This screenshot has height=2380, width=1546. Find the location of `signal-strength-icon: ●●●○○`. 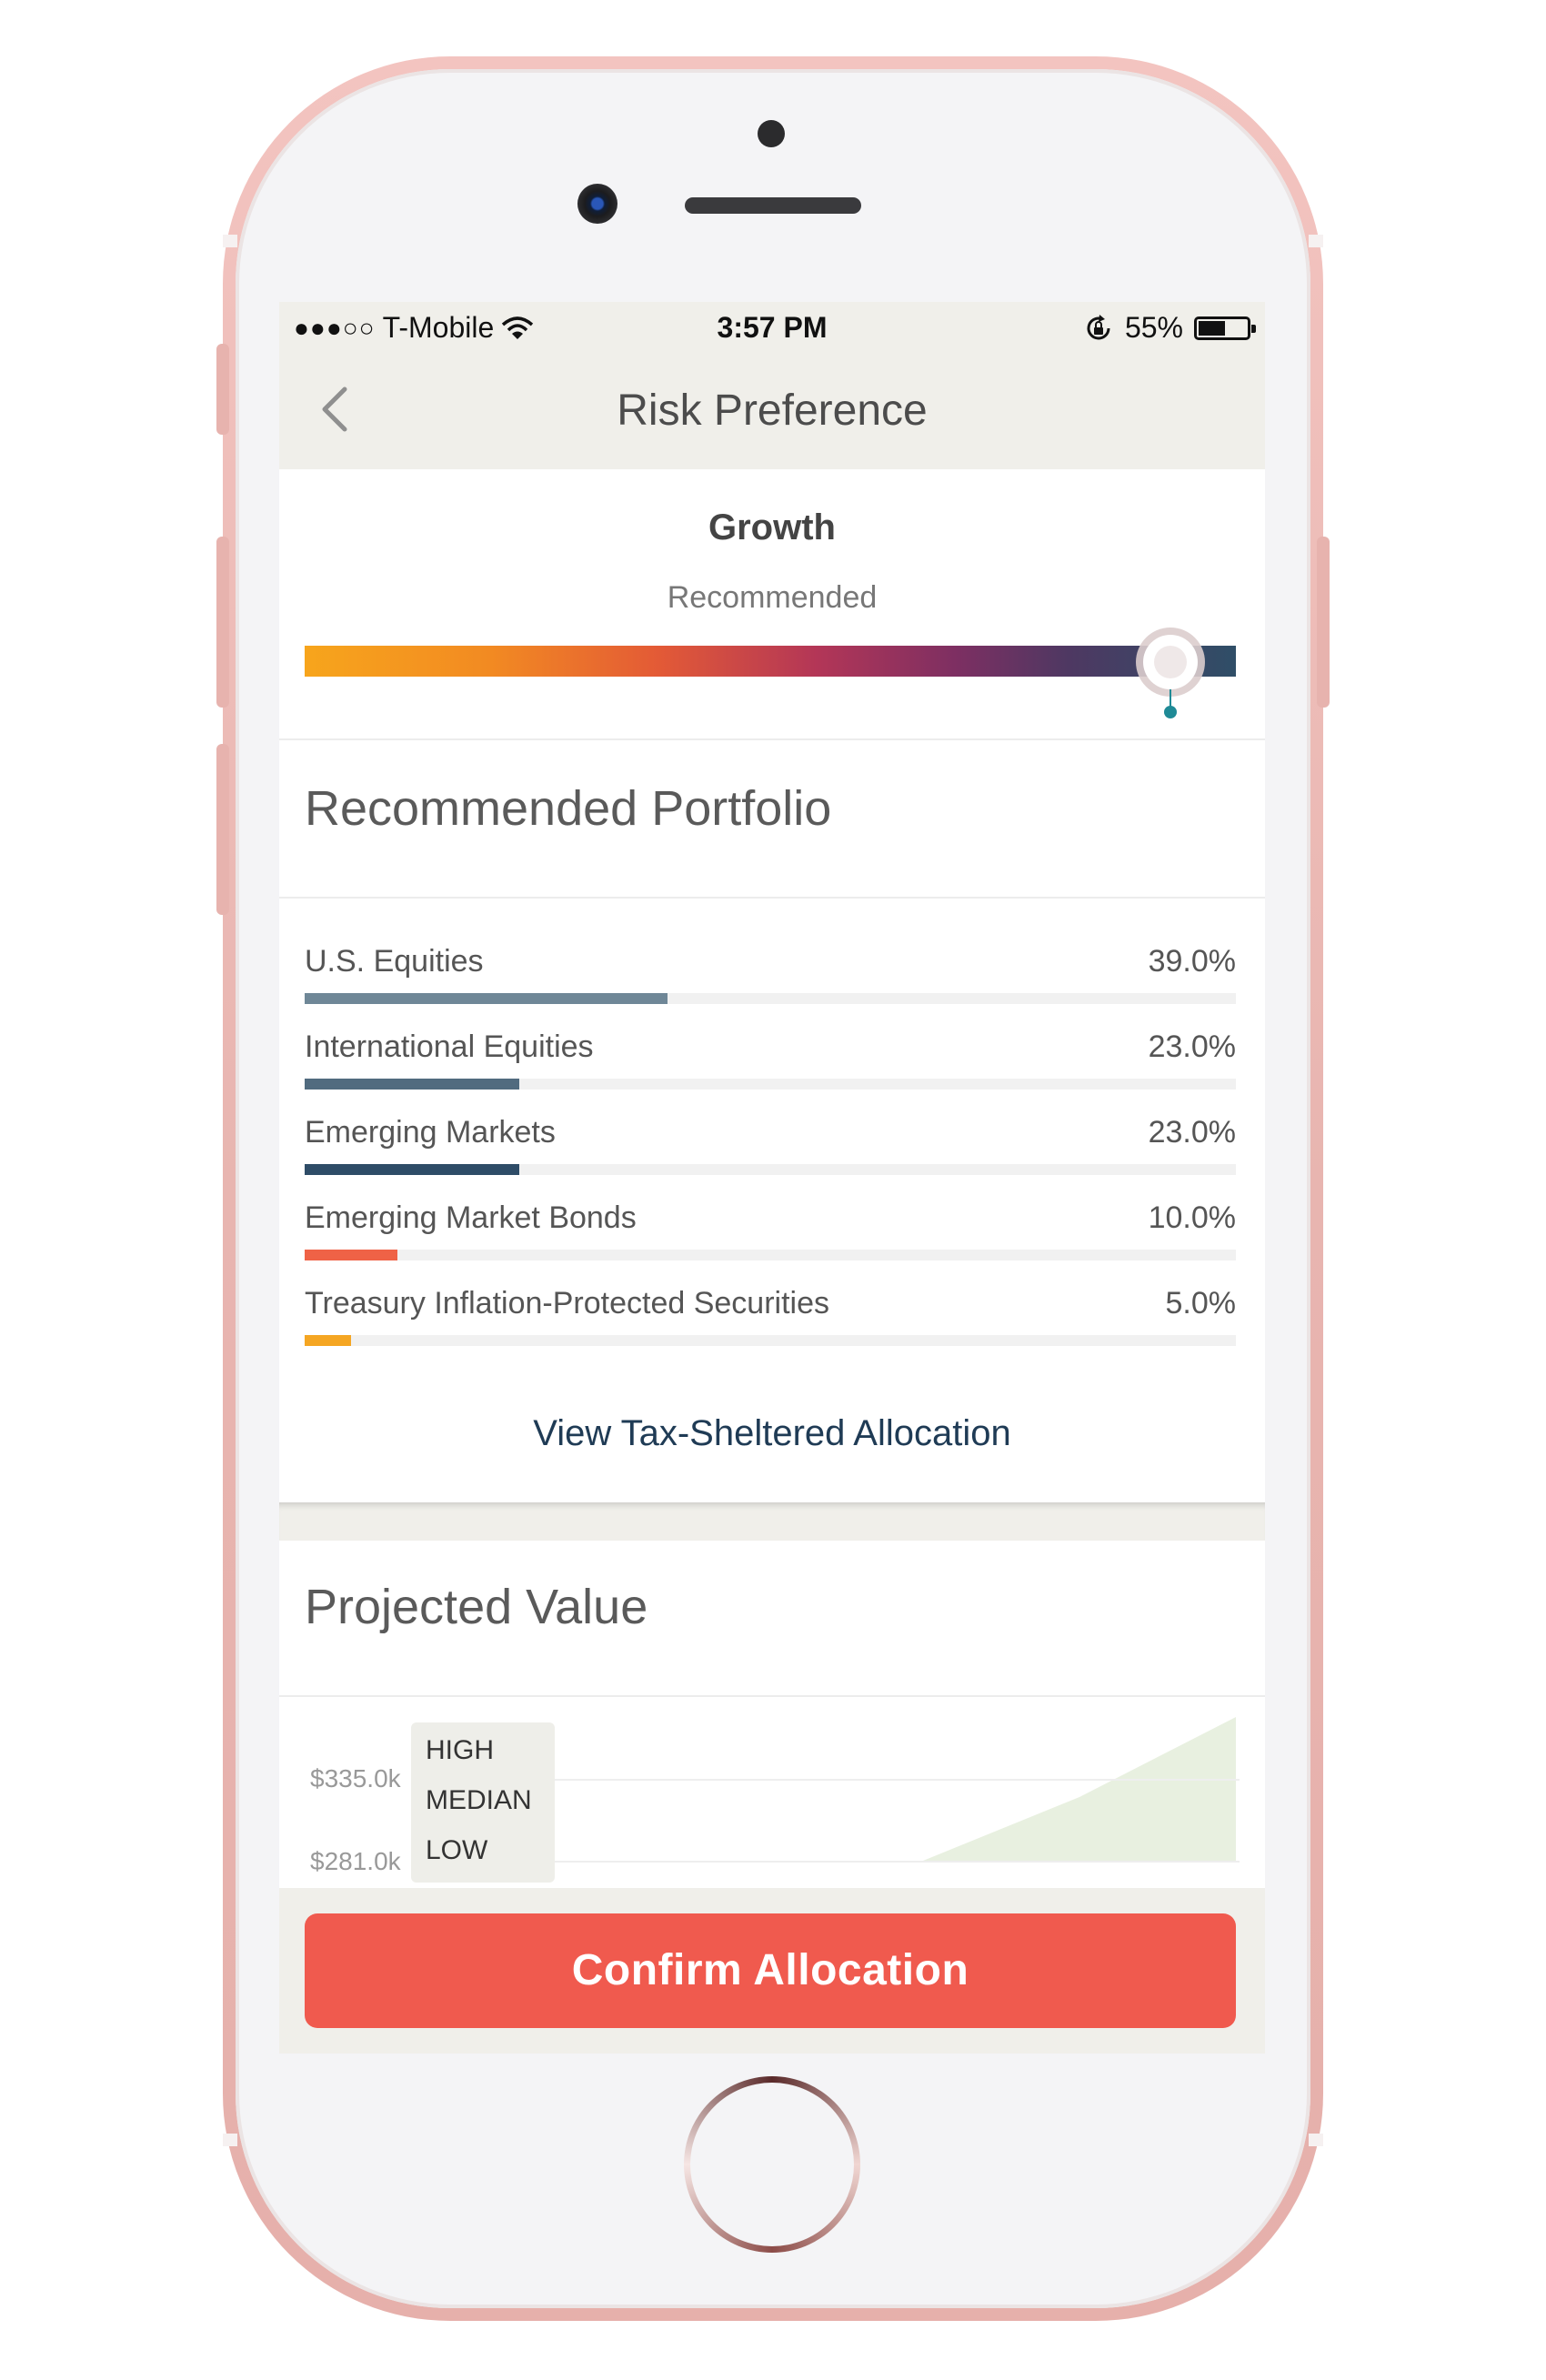

signal-strength-icon: ●●●○○ is located at coordinates (335, 327).